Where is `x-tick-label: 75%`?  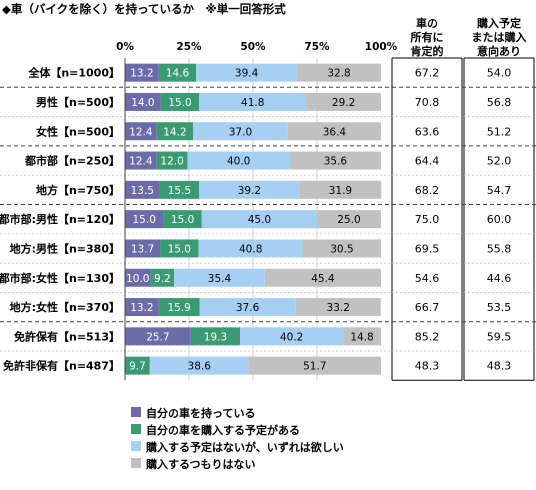 x-tick-label: 75% is located at coordinates (317, 47).